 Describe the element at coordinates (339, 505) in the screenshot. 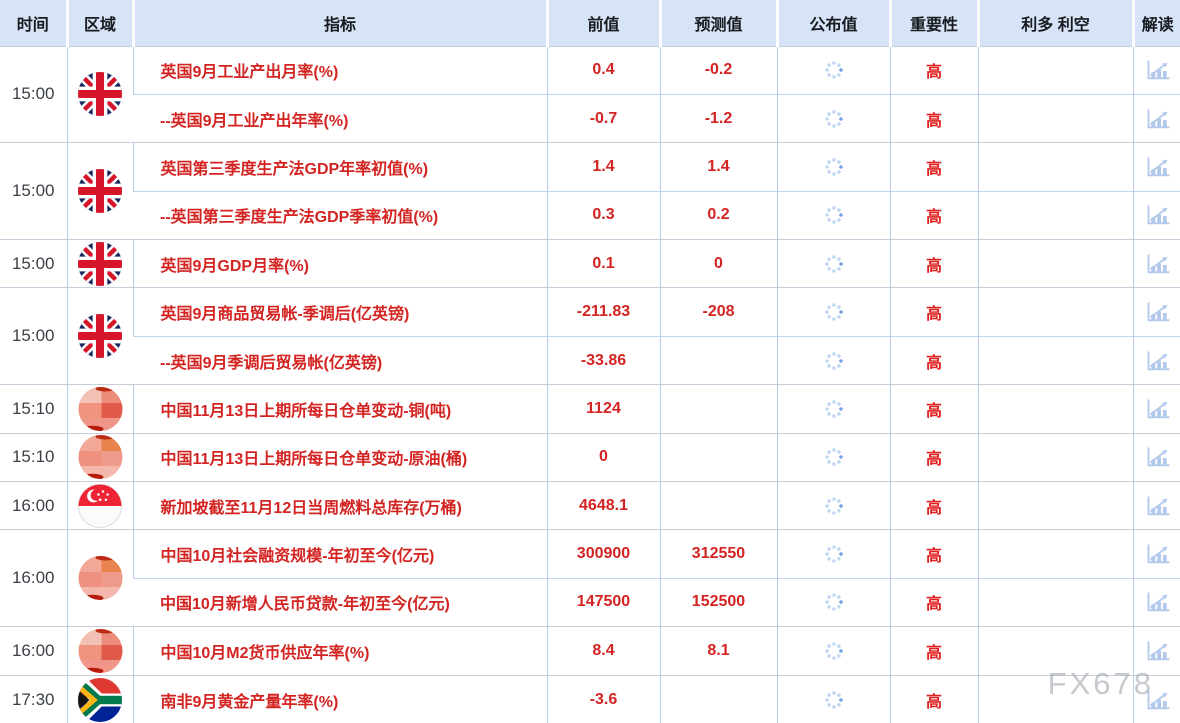

I see `indicator-name: 新加坡截至11月12日当周燃料总库存(万桶)` at that location.